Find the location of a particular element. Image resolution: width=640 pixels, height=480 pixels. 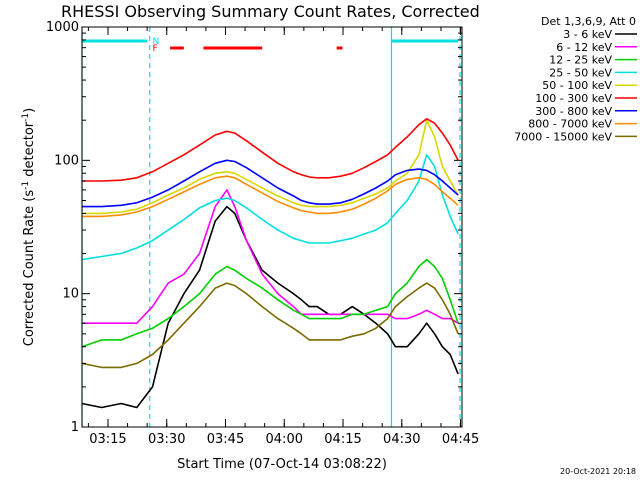

legend-entry-label: 100 - 300 keV is located at coordinates (573, 98).